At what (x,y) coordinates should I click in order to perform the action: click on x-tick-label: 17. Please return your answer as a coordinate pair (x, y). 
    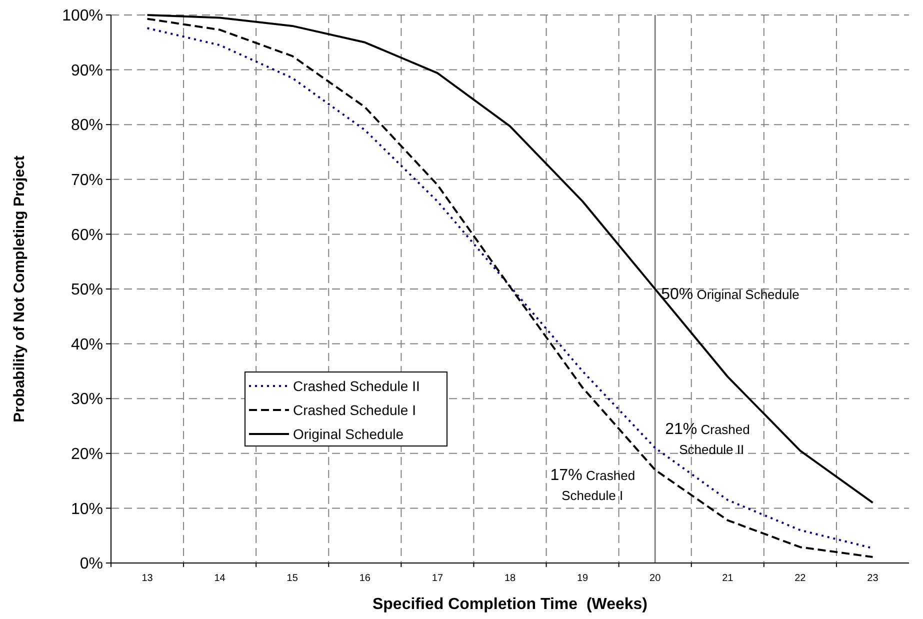
    Looking at the image, I should click on (438, 578).